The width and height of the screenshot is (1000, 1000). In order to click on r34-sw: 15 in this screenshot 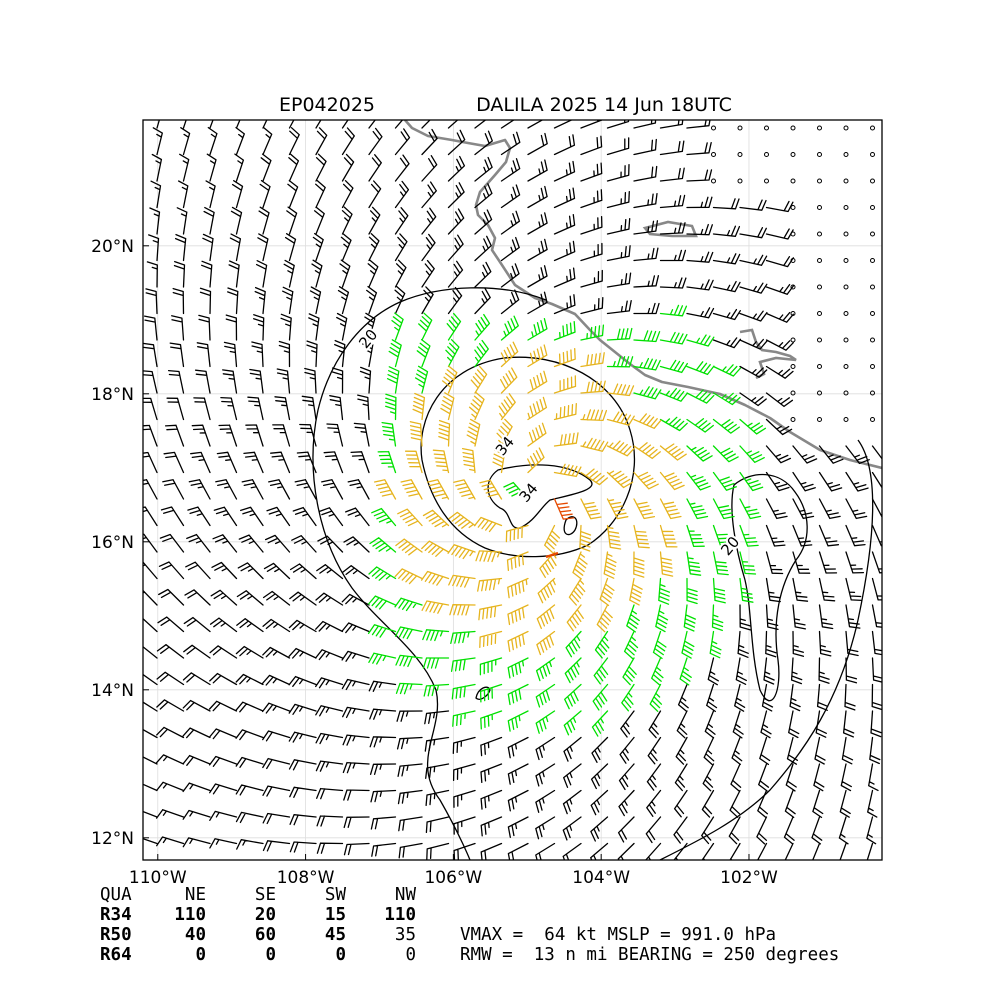, I will do `click(335, 915)`.